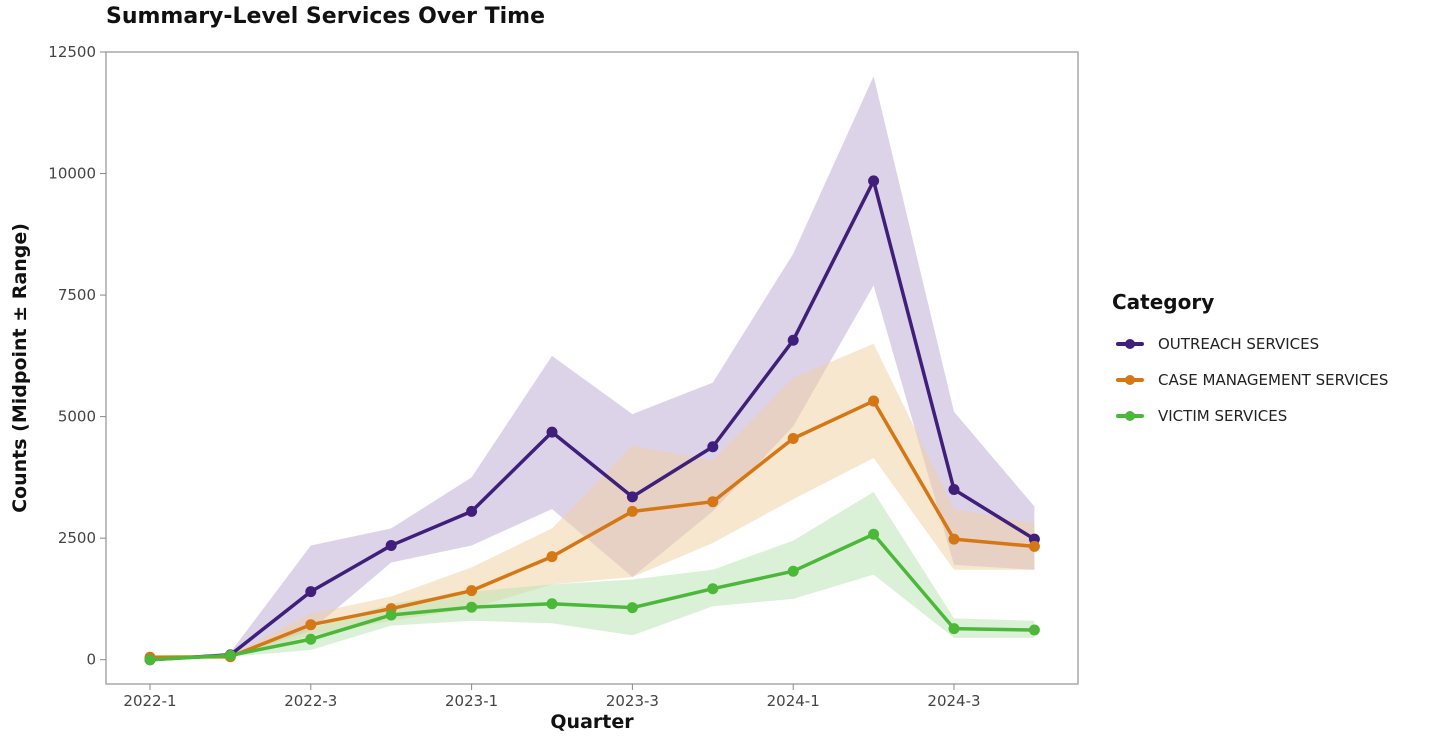  What do you see at coordinates (793, 701) in the screenshot?
I see `x-tick-label-4: 2024-1` at bounding box center [793, 701].